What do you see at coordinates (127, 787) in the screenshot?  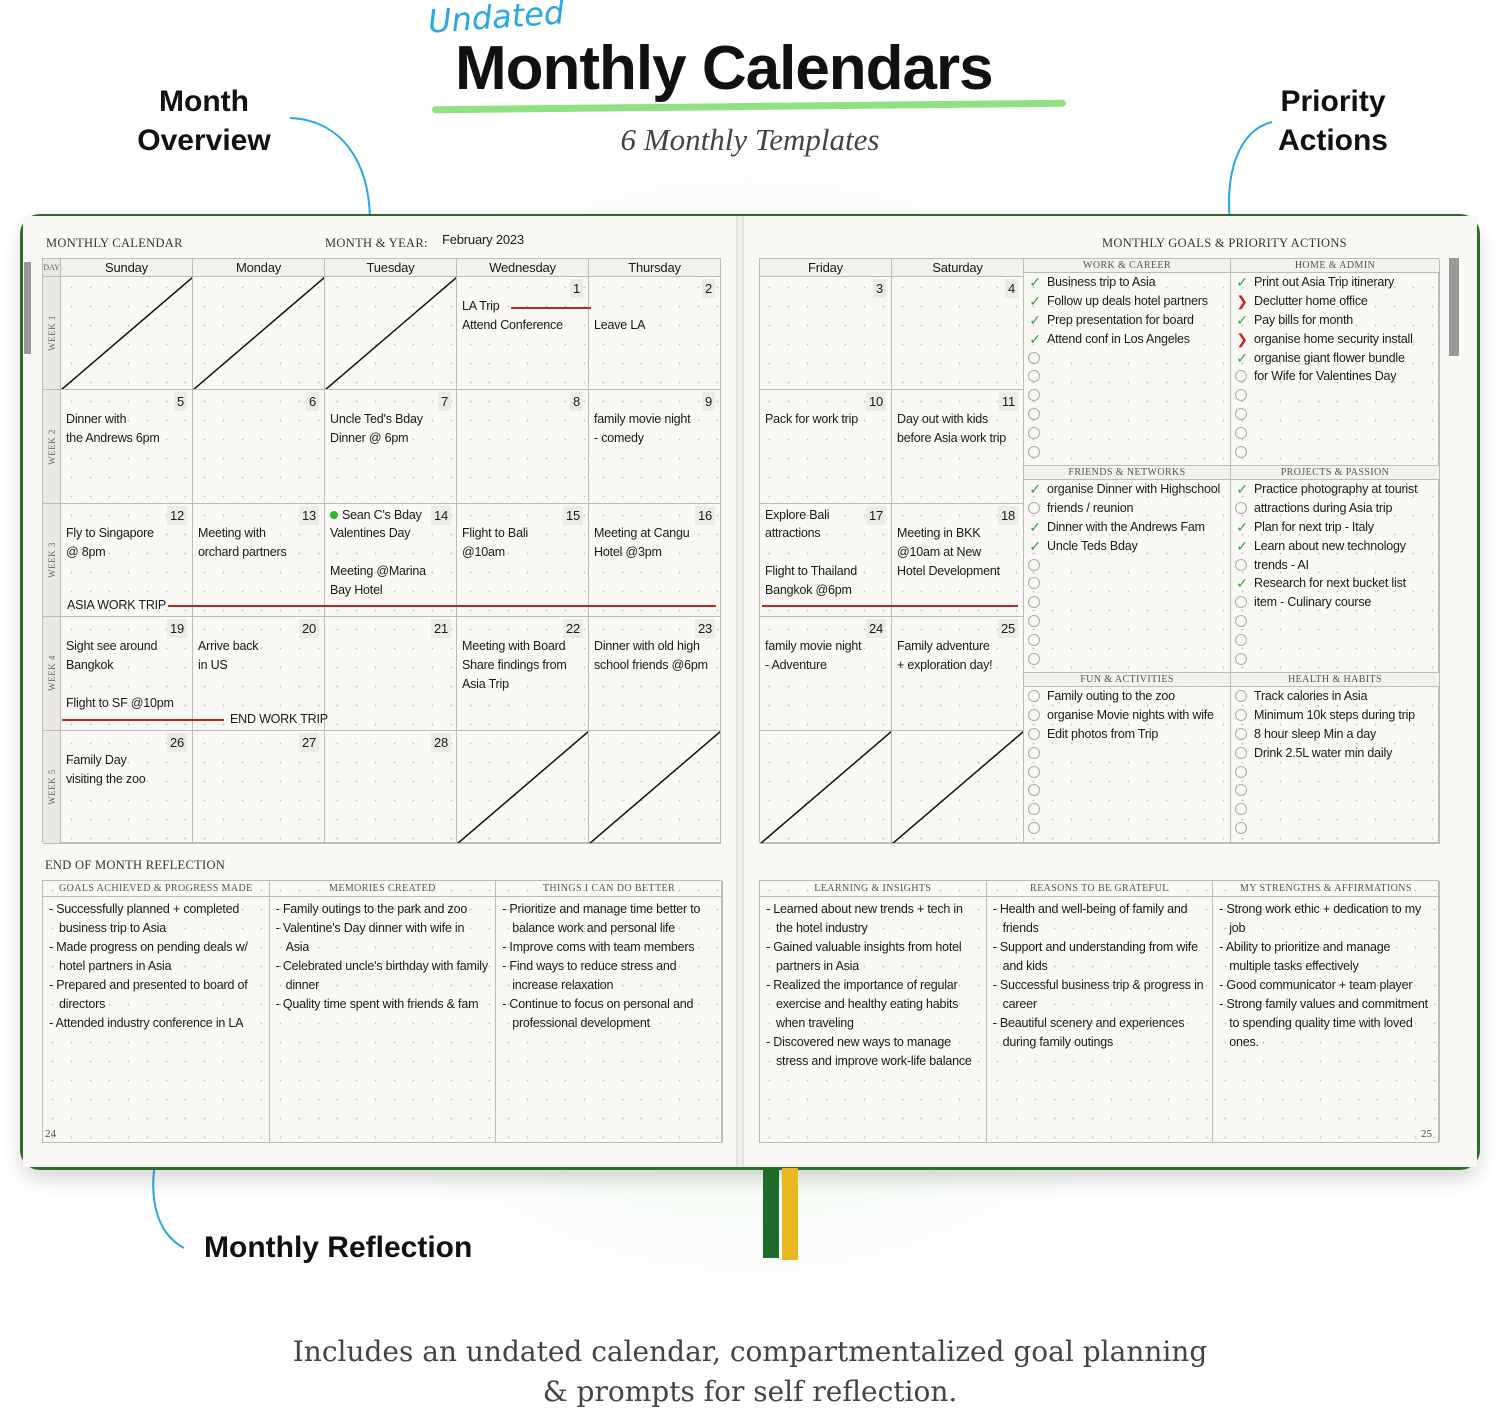 I see `calendar-day-cell: 26 Family Day visiting the zoo` at bounding box center [127, 787].